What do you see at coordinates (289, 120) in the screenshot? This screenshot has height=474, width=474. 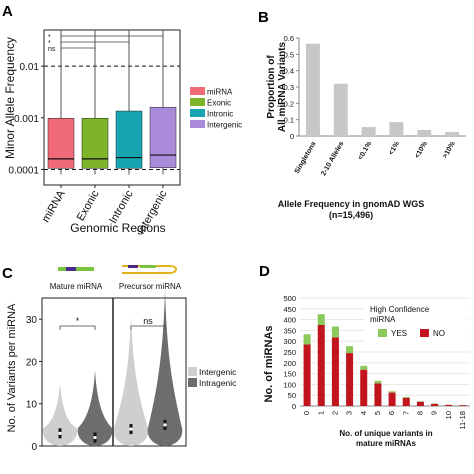 I see `panel-b-y-tick-label-1: 0.1` at bounding box center [289, 120].